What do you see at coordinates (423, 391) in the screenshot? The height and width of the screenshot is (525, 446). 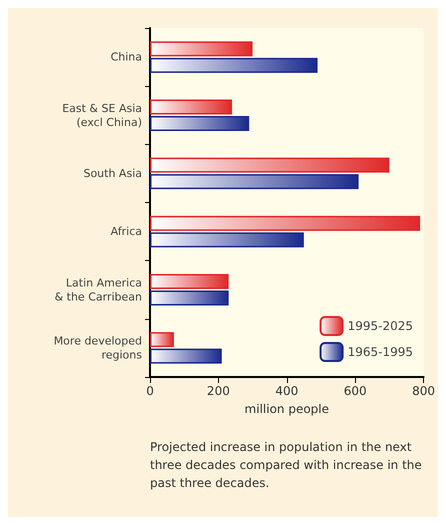 I see `x-tick-label: 800` at bounding box center [423, 391].